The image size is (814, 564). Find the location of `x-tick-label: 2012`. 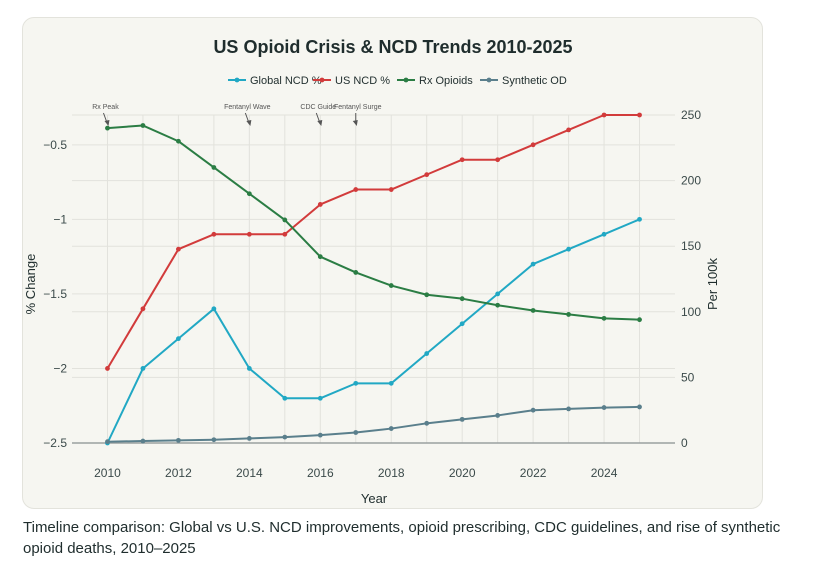

x-tick-label: 2012 is located at coordinates (178, 473).